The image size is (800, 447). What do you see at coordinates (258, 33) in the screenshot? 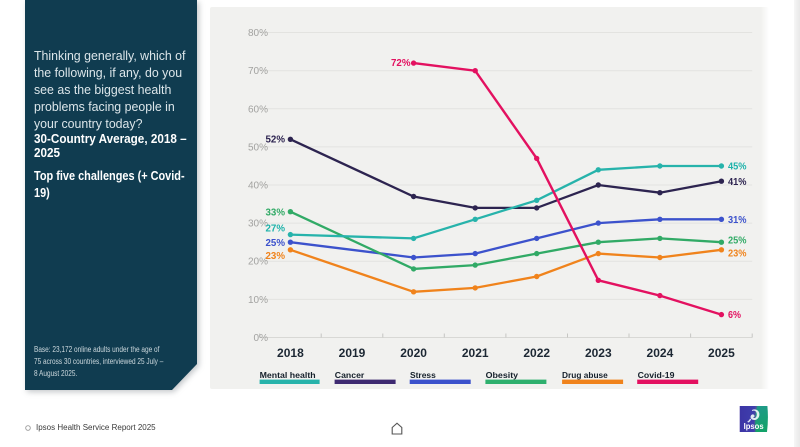
I see `svg-text: 80%` at bounding box center [258, 33].